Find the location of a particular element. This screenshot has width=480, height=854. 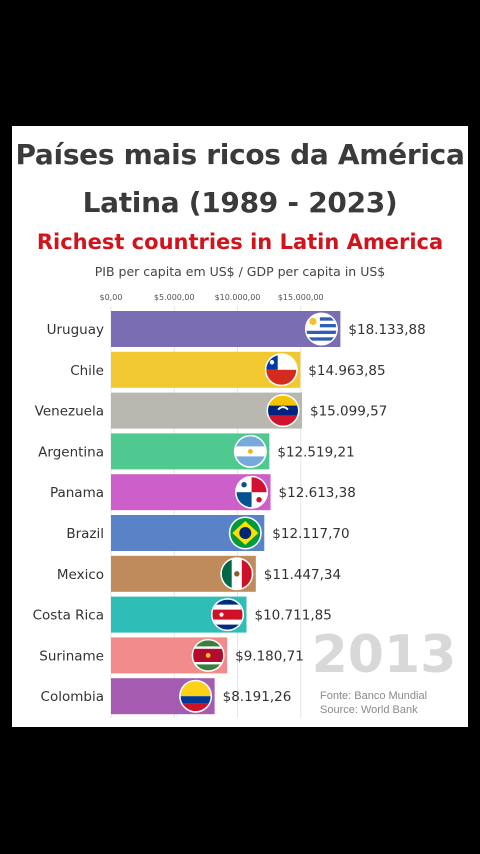

suriname-flag-icon is located at coordinates (208, 655).